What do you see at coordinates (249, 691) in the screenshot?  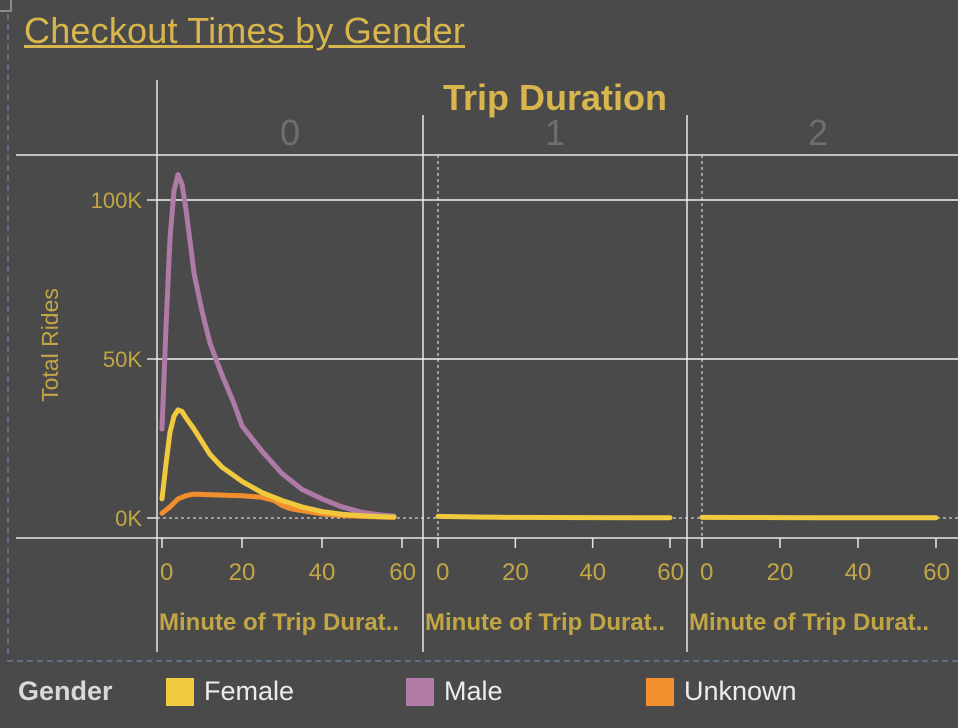 I see `legend-label-female: Female` at bounding box center [249, 691].